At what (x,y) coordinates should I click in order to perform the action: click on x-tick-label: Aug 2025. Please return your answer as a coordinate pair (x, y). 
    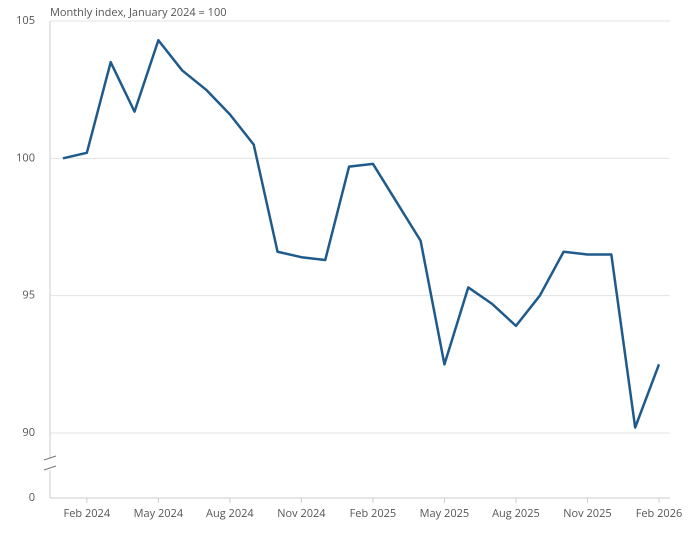
    Looking at the image, I should click on (516, 513).